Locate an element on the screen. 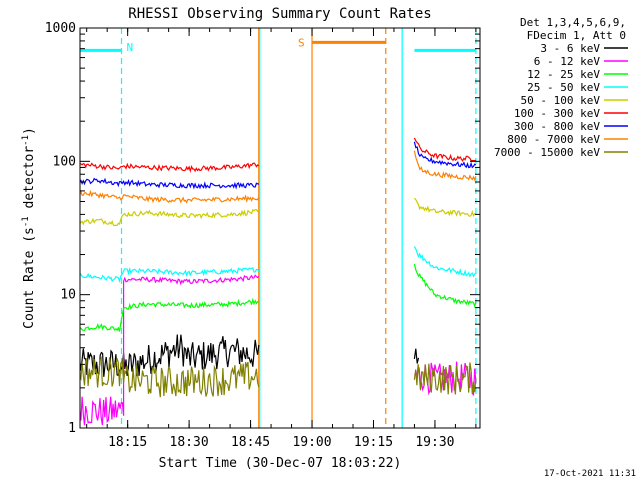 This screenshot has width=640, height=480. legend-label: 12 - 25 keV is located at coordinates (563, 74).